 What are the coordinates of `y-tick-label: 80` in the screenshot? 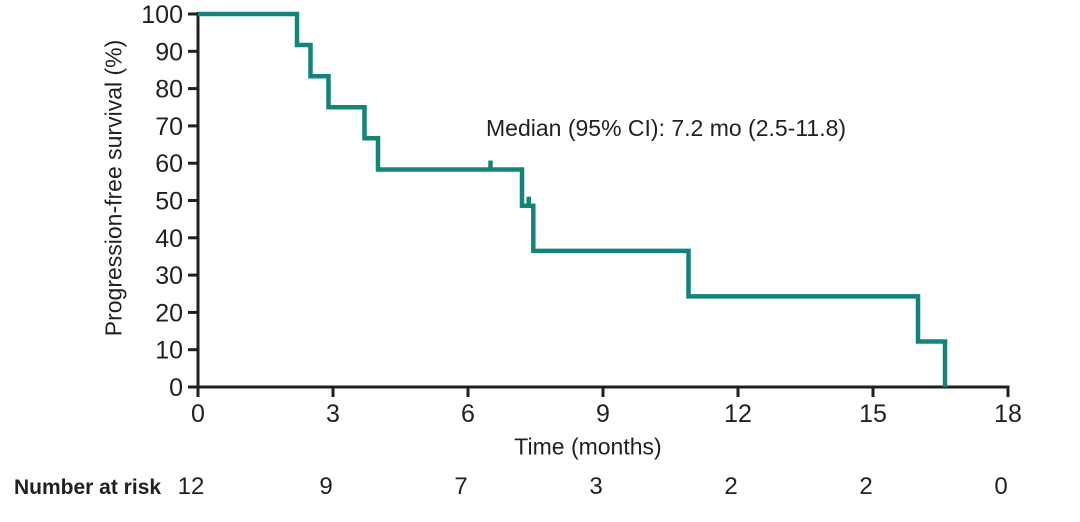 It's located at (169, 90).